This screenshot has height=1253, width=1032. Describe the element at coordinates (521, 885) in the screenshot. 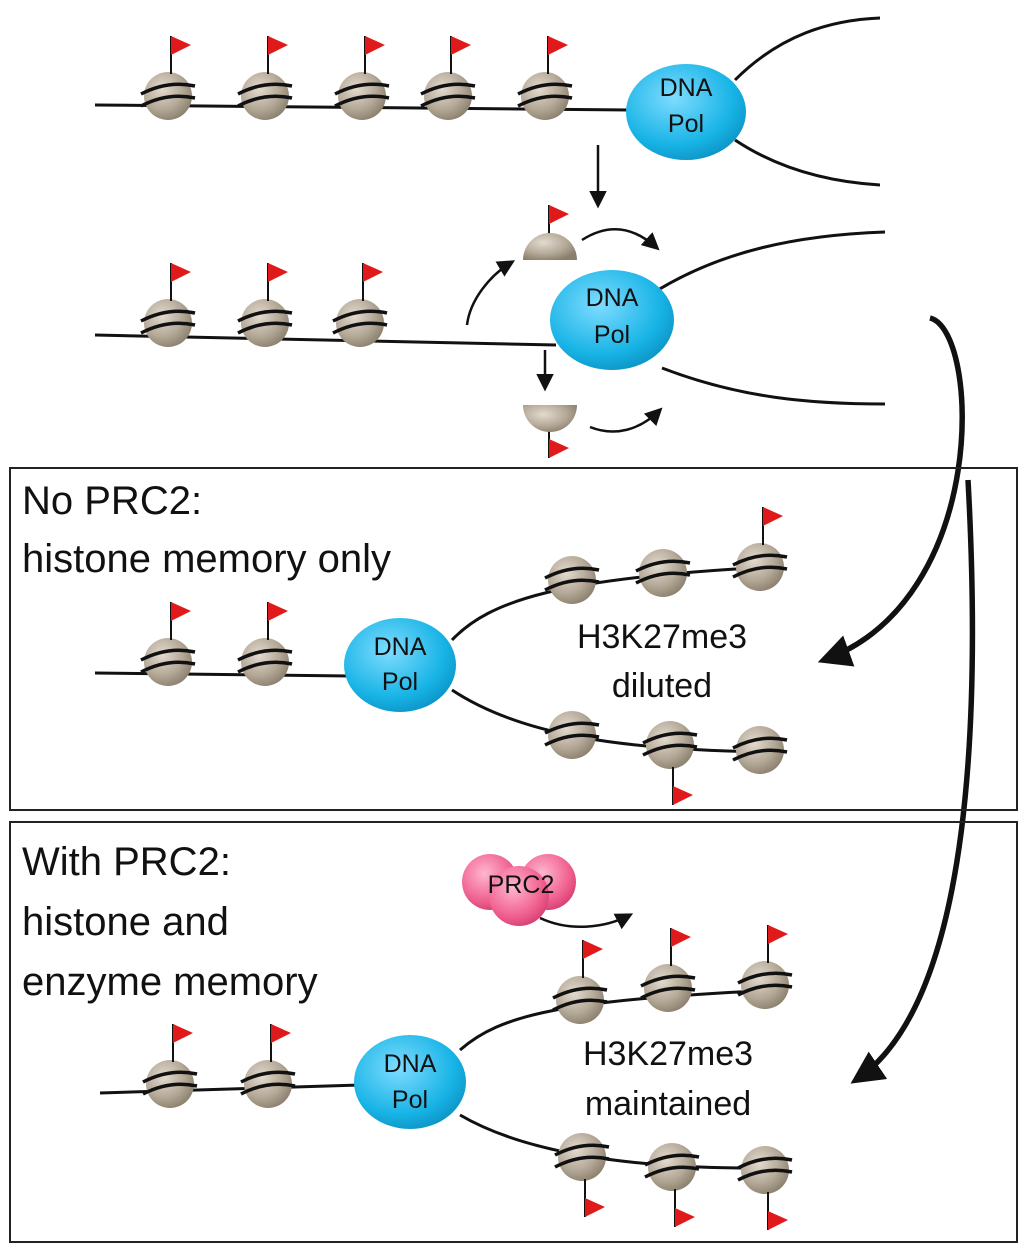

I see `prc2-label: PRC2` at that location.